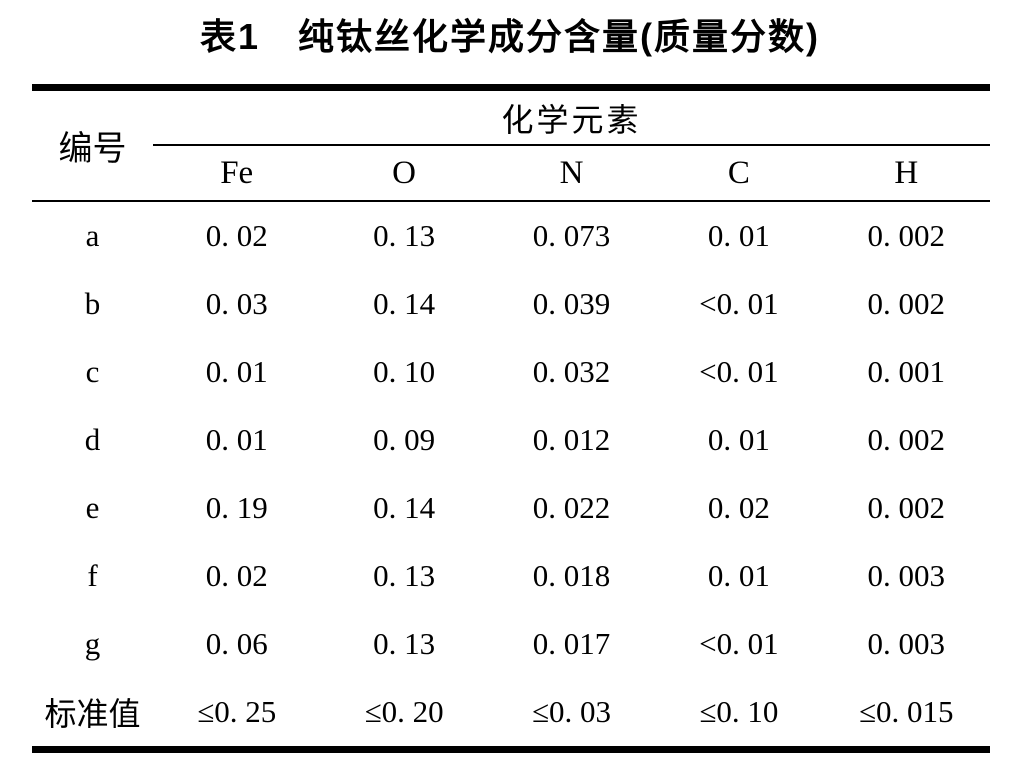 The width and height of the screenshot is (1020, 763). Describe the element at coordinates (511, 372) in the screenshot. I see `table-row: c 0. 01 0. 10 0. 032 <0. 01 0. 001` at that location.